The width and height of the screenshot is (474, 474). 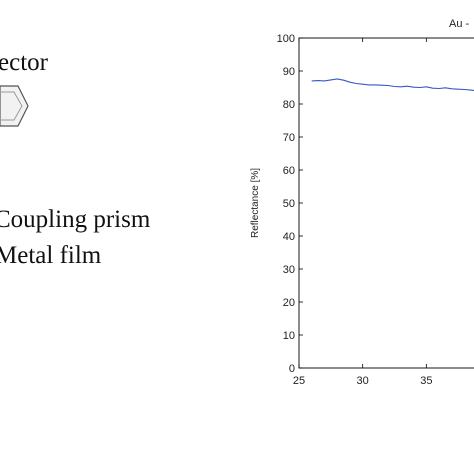 I want to click on y-tick-label: 20, so click(x=289, y=303).